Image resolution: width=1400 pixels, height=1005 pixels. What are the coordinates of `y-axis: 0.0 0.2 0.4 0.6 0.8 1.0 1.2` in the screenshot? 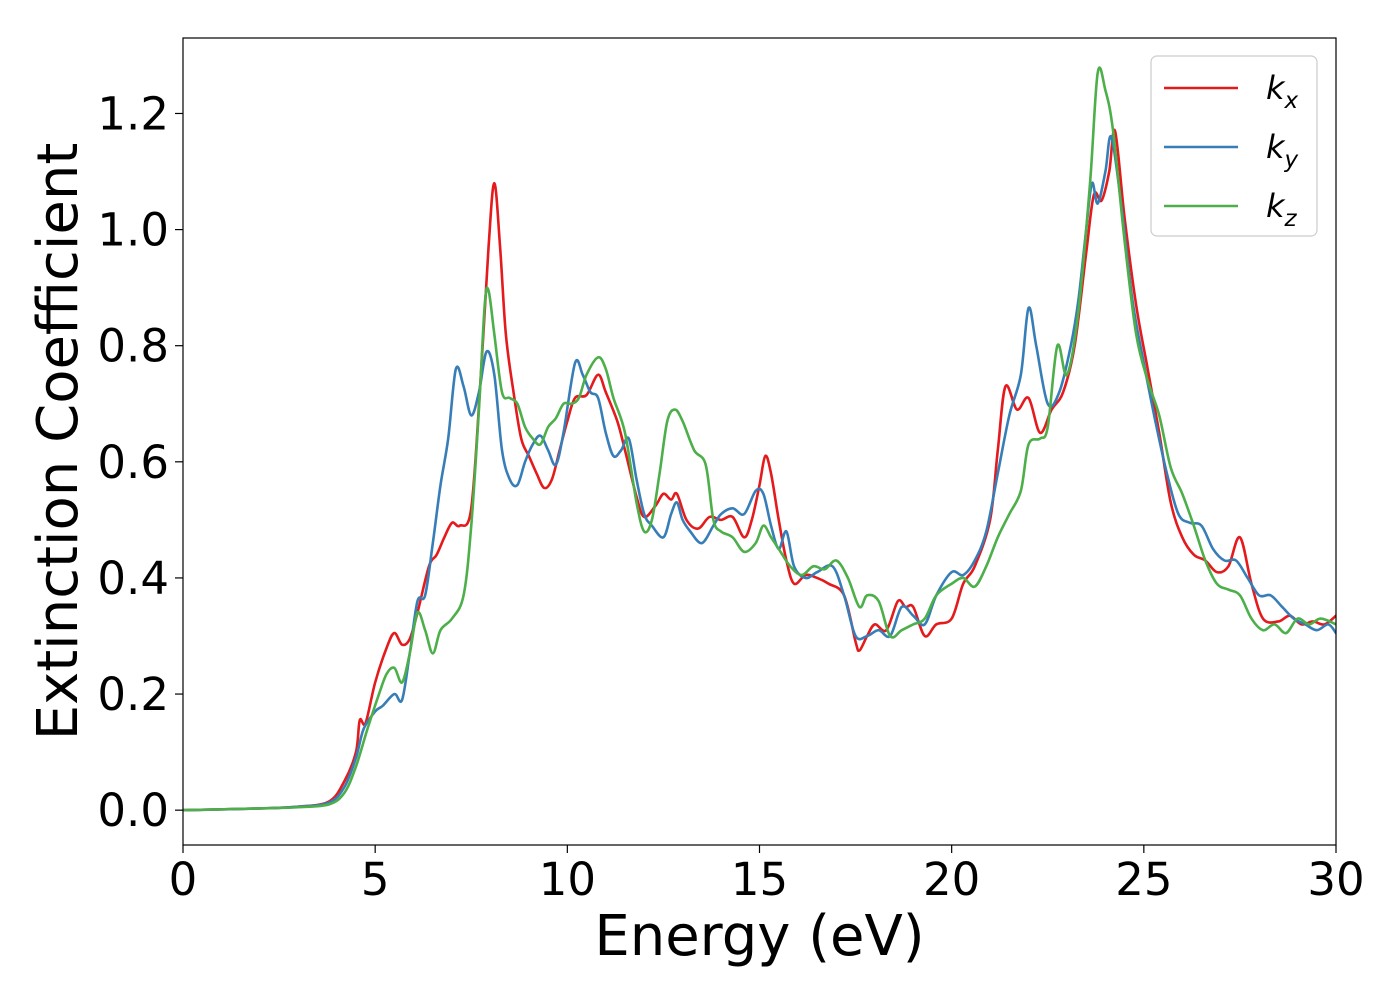 It's located at (140, 462).